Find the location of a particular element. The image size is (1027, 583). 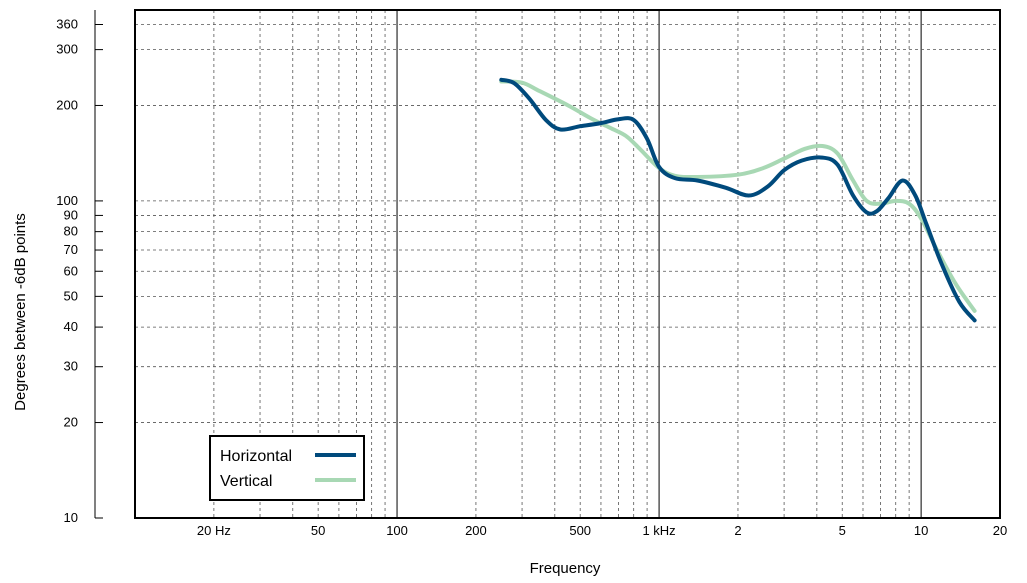

x-tick-label: 20 Hz is located at coordinates (214, 530).